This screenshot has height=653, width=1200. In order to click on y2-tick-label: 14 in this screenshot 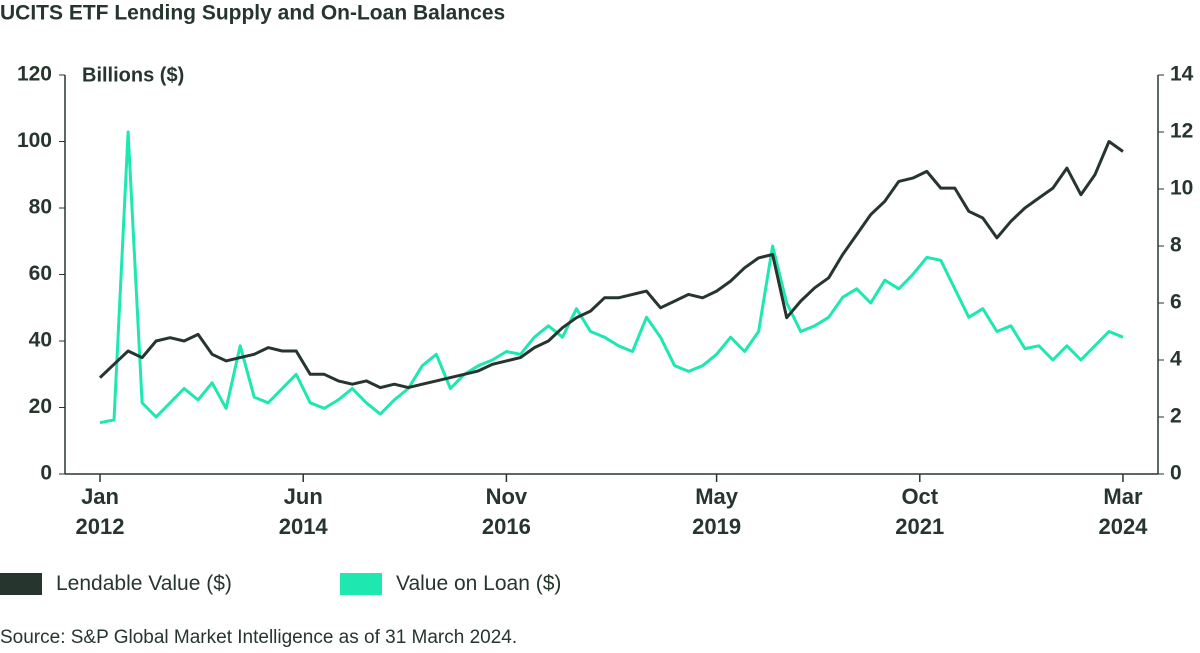, I will do `click(1182, 74)`.